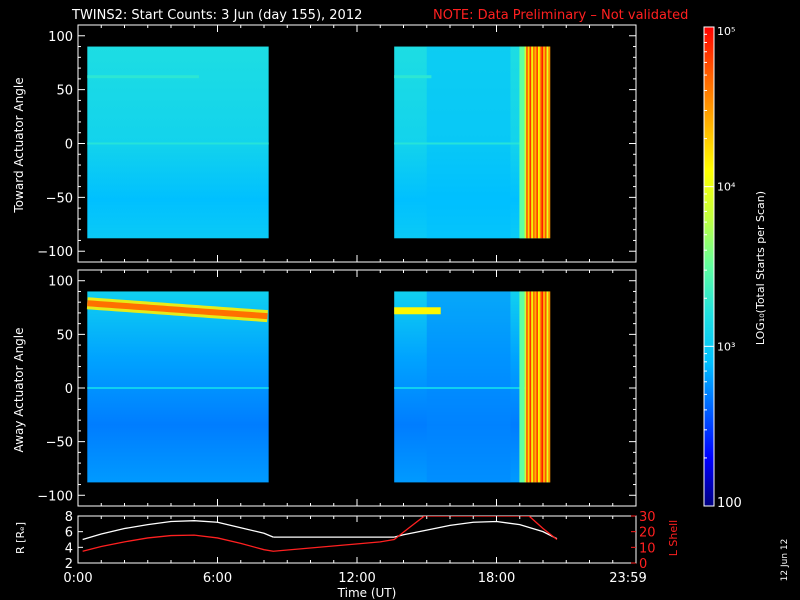 This screenshot has width=800, height=600. I want to click on colorbar-tick-label: 100, so click(729, 503).